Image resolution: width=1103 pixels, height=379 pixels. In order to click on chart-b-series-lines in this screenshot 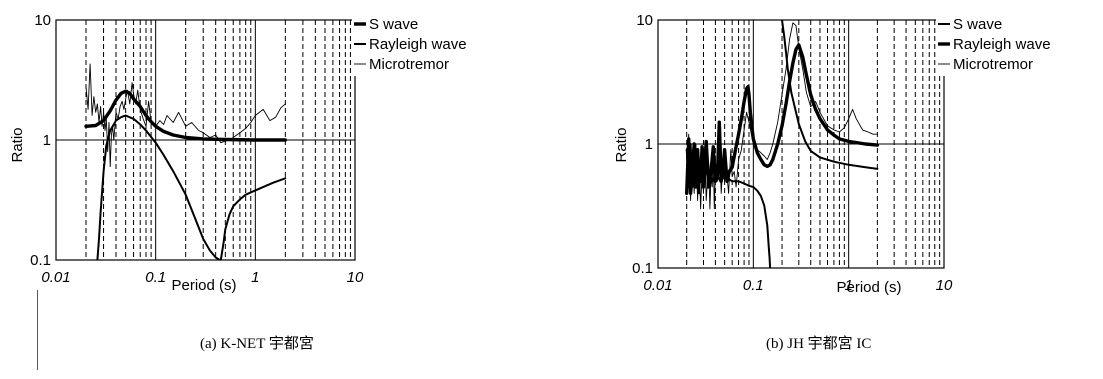, I will do `click(782, 144)`.